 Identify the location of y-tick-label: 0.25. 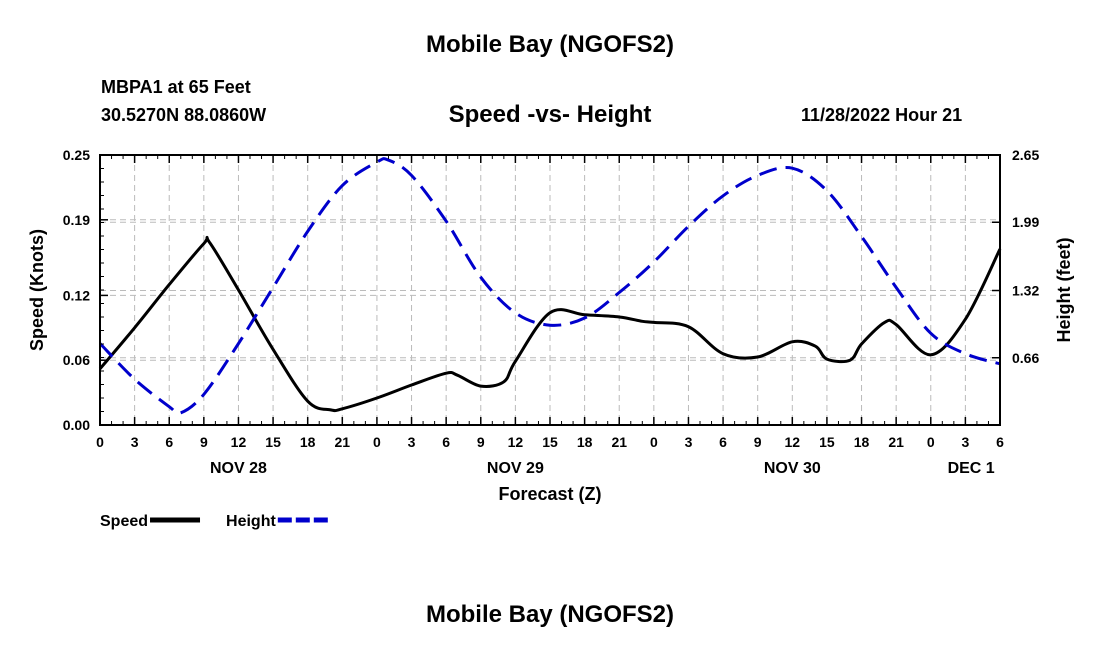
(76, 155).